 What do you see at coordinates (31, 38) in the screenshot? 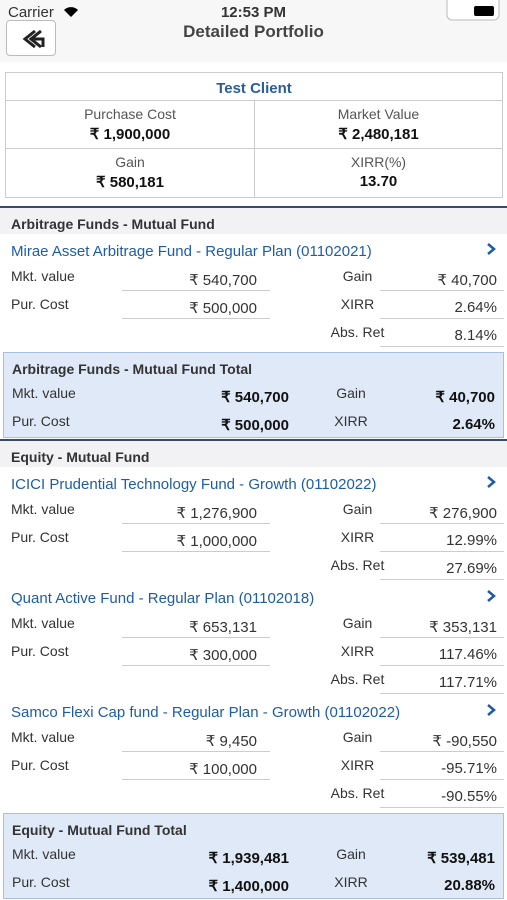
I see `back-button` at bounding box center [31, 38].